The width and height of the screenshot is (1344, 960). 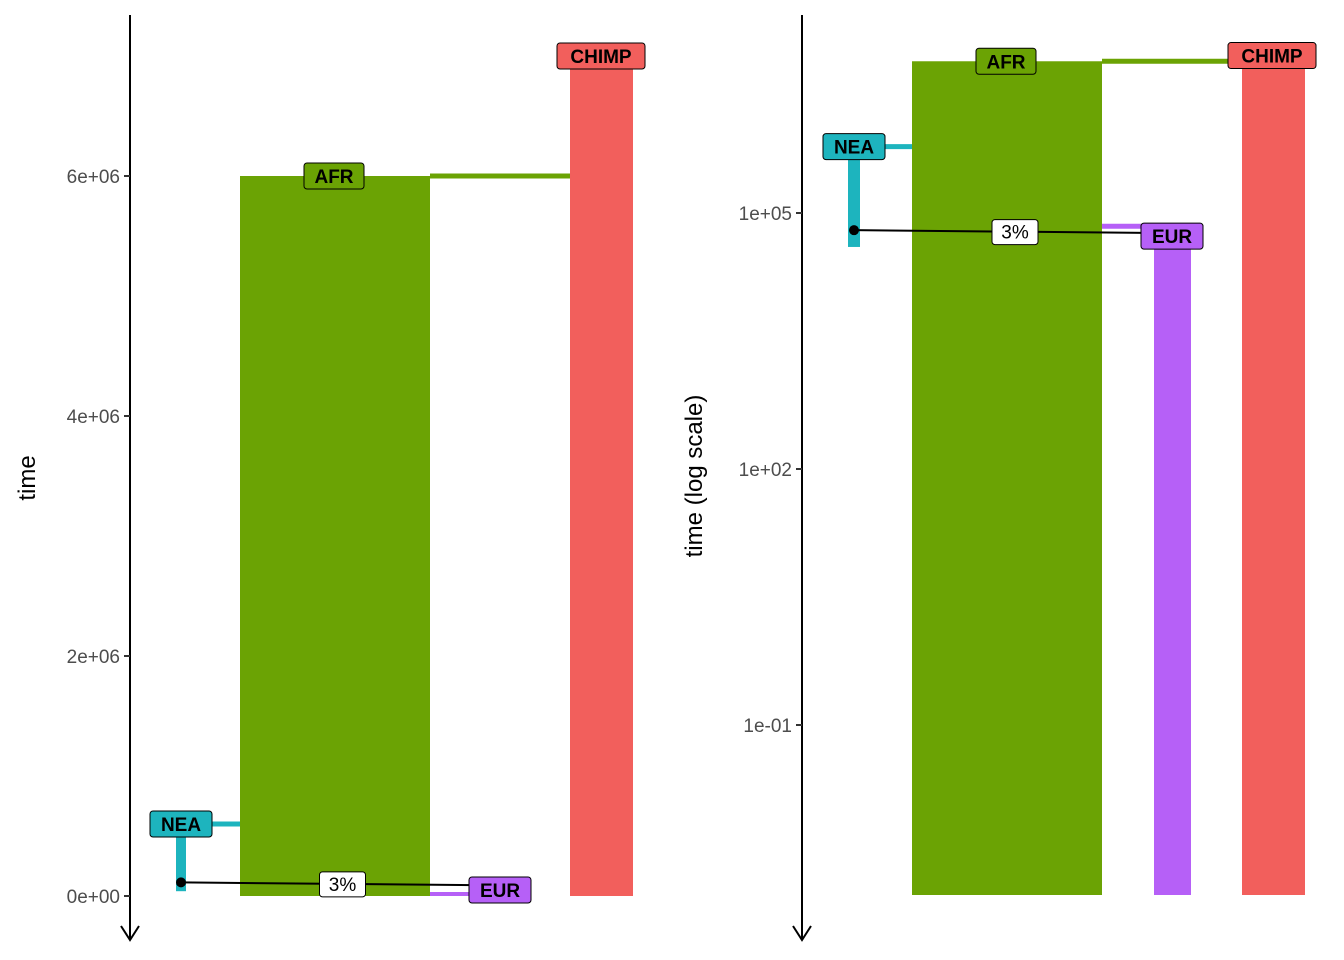 I want to click on y-tick-label: 4e+06, so click(x=93, y=417).